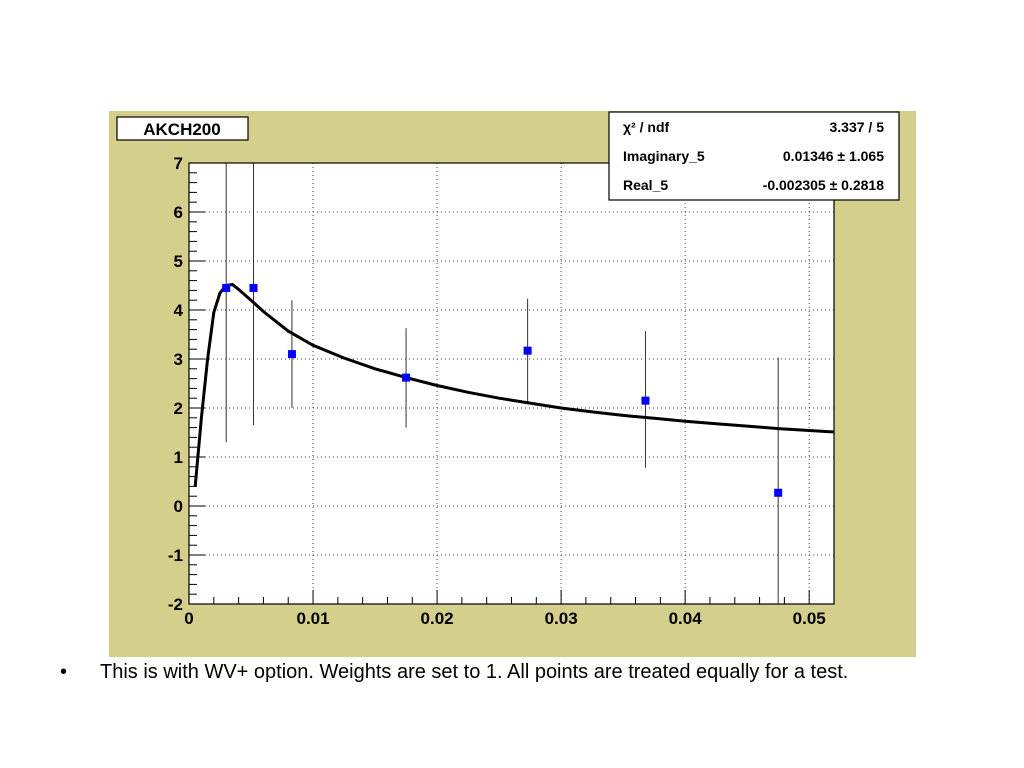  Describe the element at coordinates (175, 604) in the screenshot. I see `y-tick-label: -2` at that location.